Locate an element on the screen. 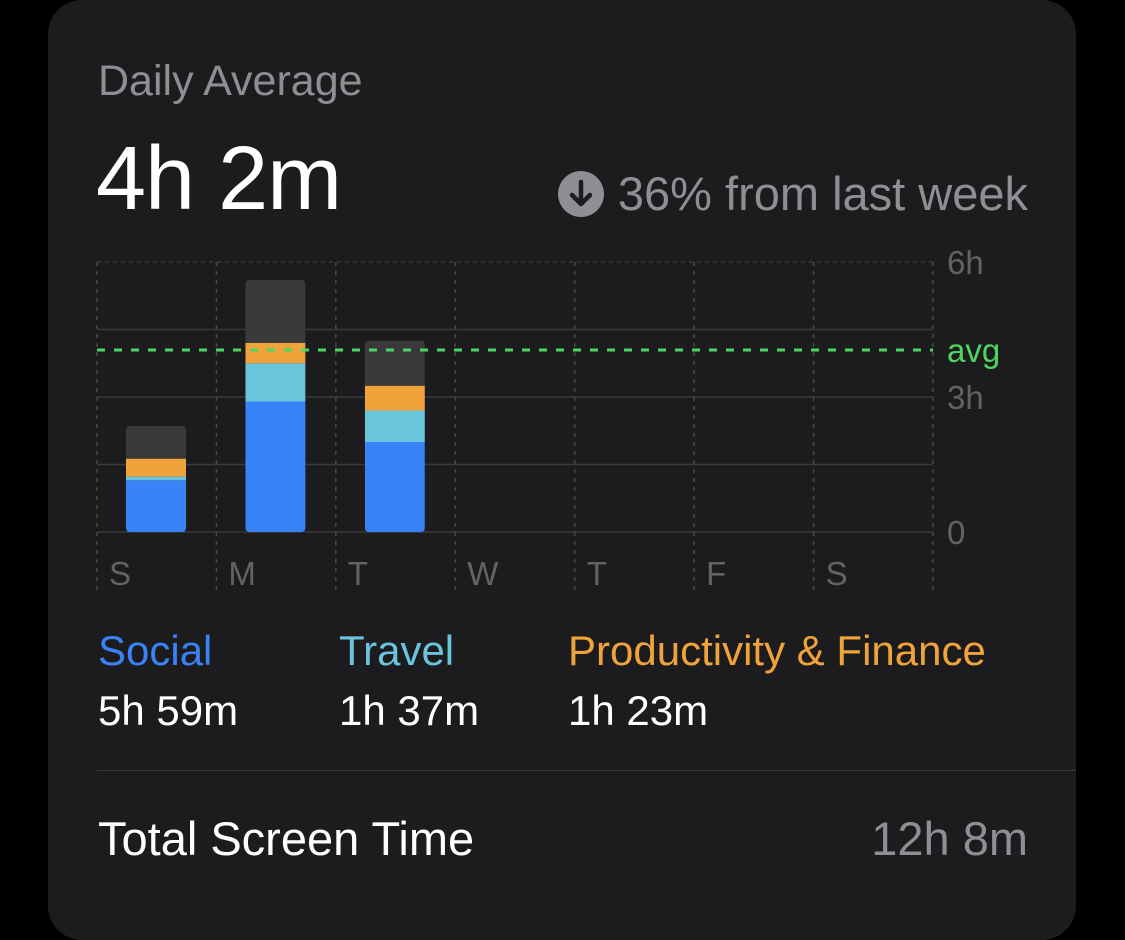 The width and height of the screenshot is (1125, 940). daily-average-label: Daily Average is located at coordinates (230, 81).